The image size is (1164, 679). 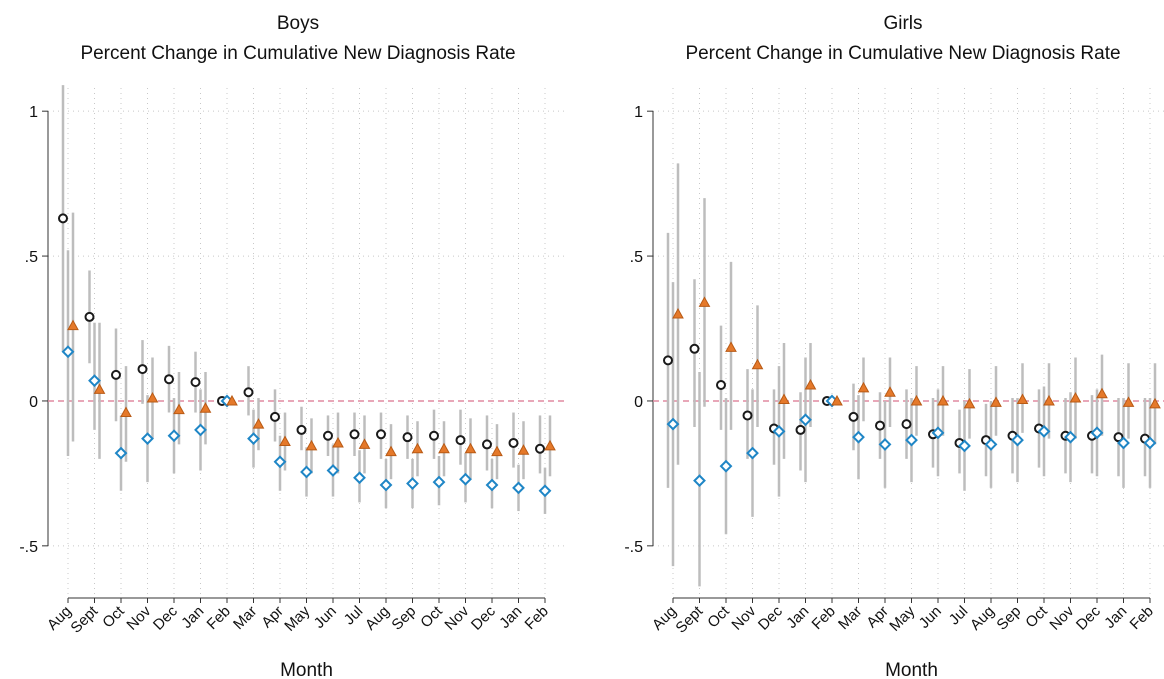 I want to click on x-tick-label: Sep, so click(x=1008, y=618).